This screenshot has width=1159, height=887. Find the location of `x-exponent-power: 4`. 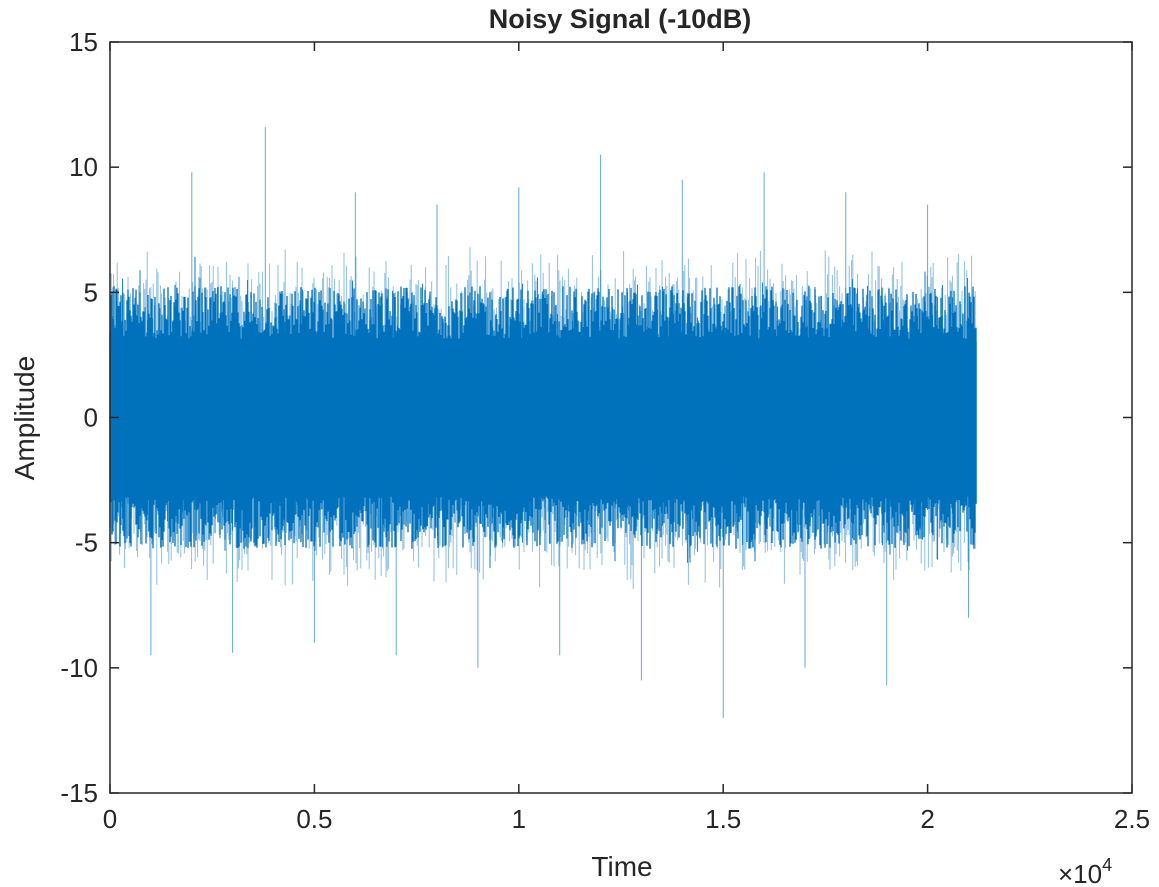

x-exponent-power: 4 is located at coordinates (1107, 865).